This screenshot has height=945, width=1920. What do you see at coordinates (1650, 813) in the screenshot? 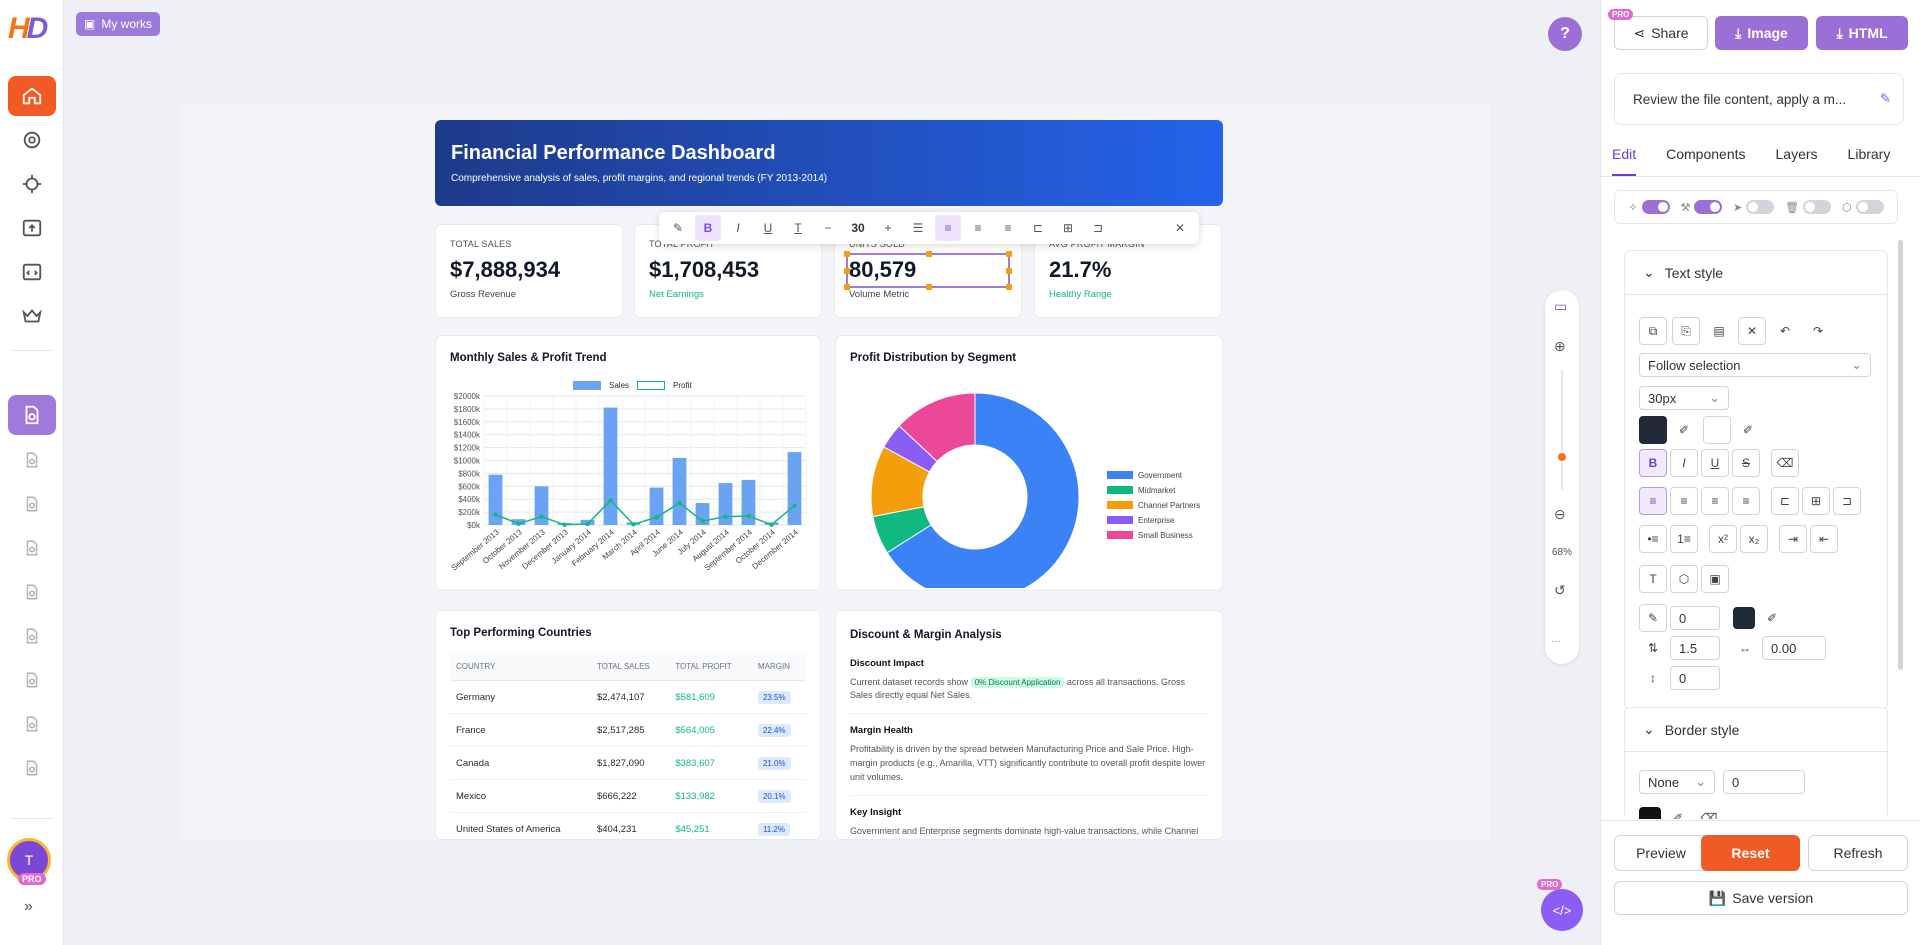
I see `border-color-swatch` at bounding box center [1650, 813].